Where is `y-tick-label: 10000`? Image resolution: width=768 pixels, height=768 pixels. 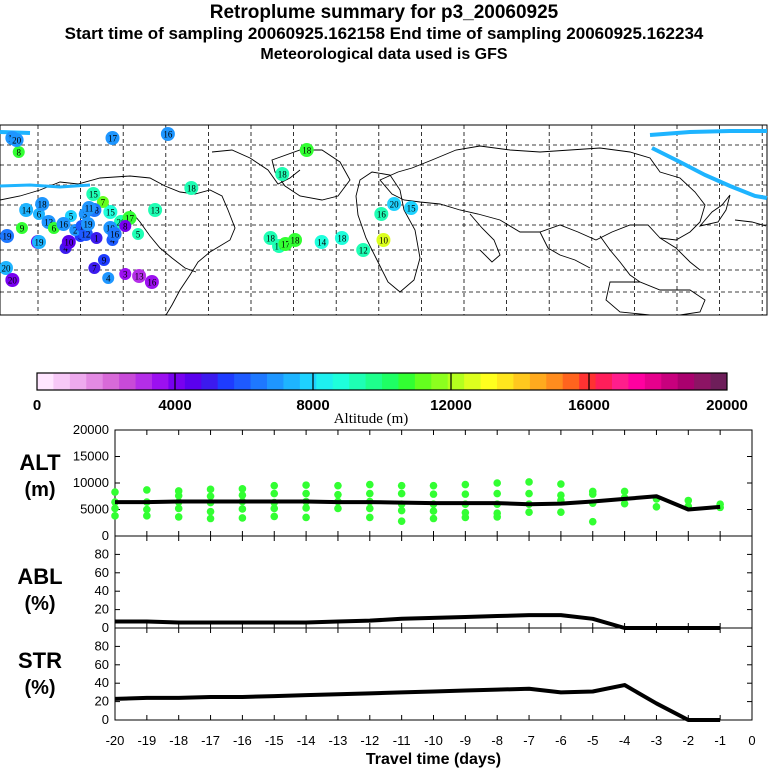 y-tick-label: 10000 is located at coordinates (91, 482).